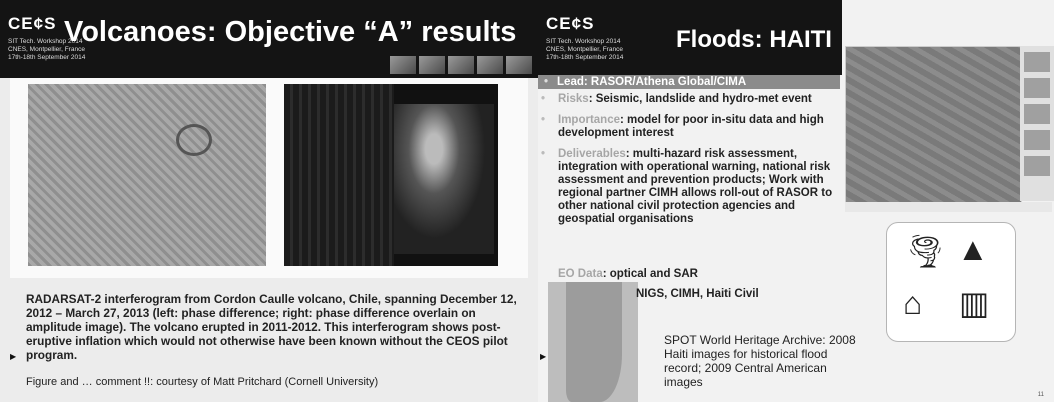 This screenshot has height=402, width=1054. What do you see at coordinates (194, 140) in the screenshot?
I see `volcano-ring` at bounding box center [194, 140].